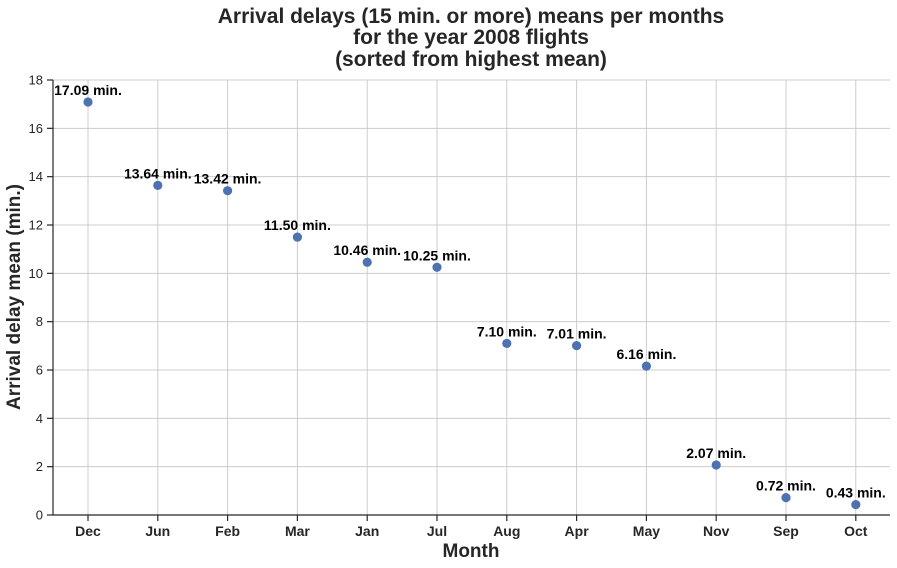 The image size is (897, 568). Describe the element at coordinates (367, 250) in the screenshot. I see `data-label: 10.46 min.` at that location.